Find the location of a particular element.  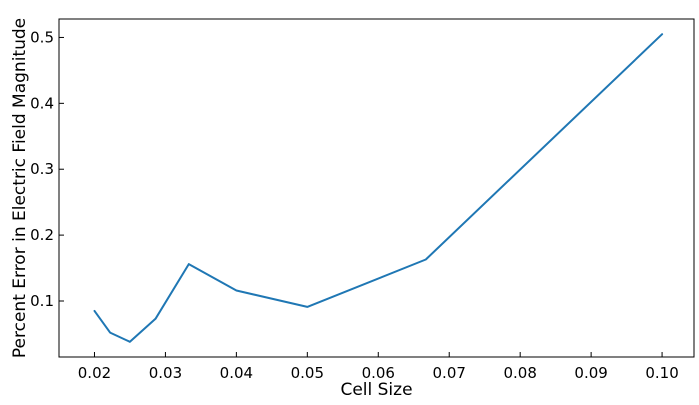

y-tick-label: 0.3 is located at coordinates (42, 169).